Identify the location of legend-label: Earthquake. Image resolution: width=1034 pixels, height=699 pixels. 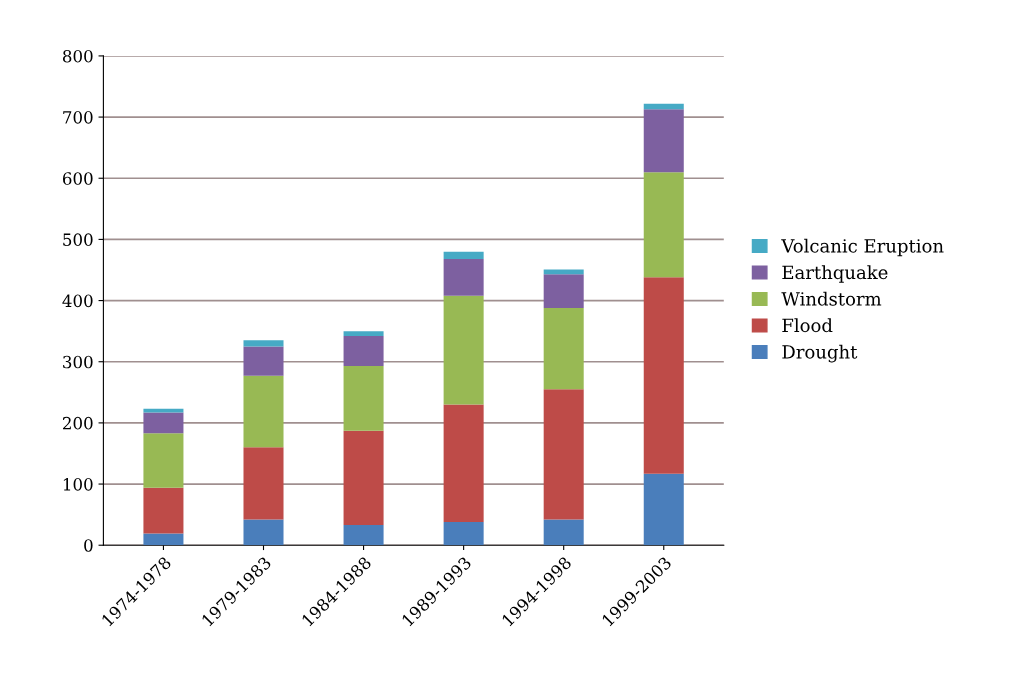
(835, 274).